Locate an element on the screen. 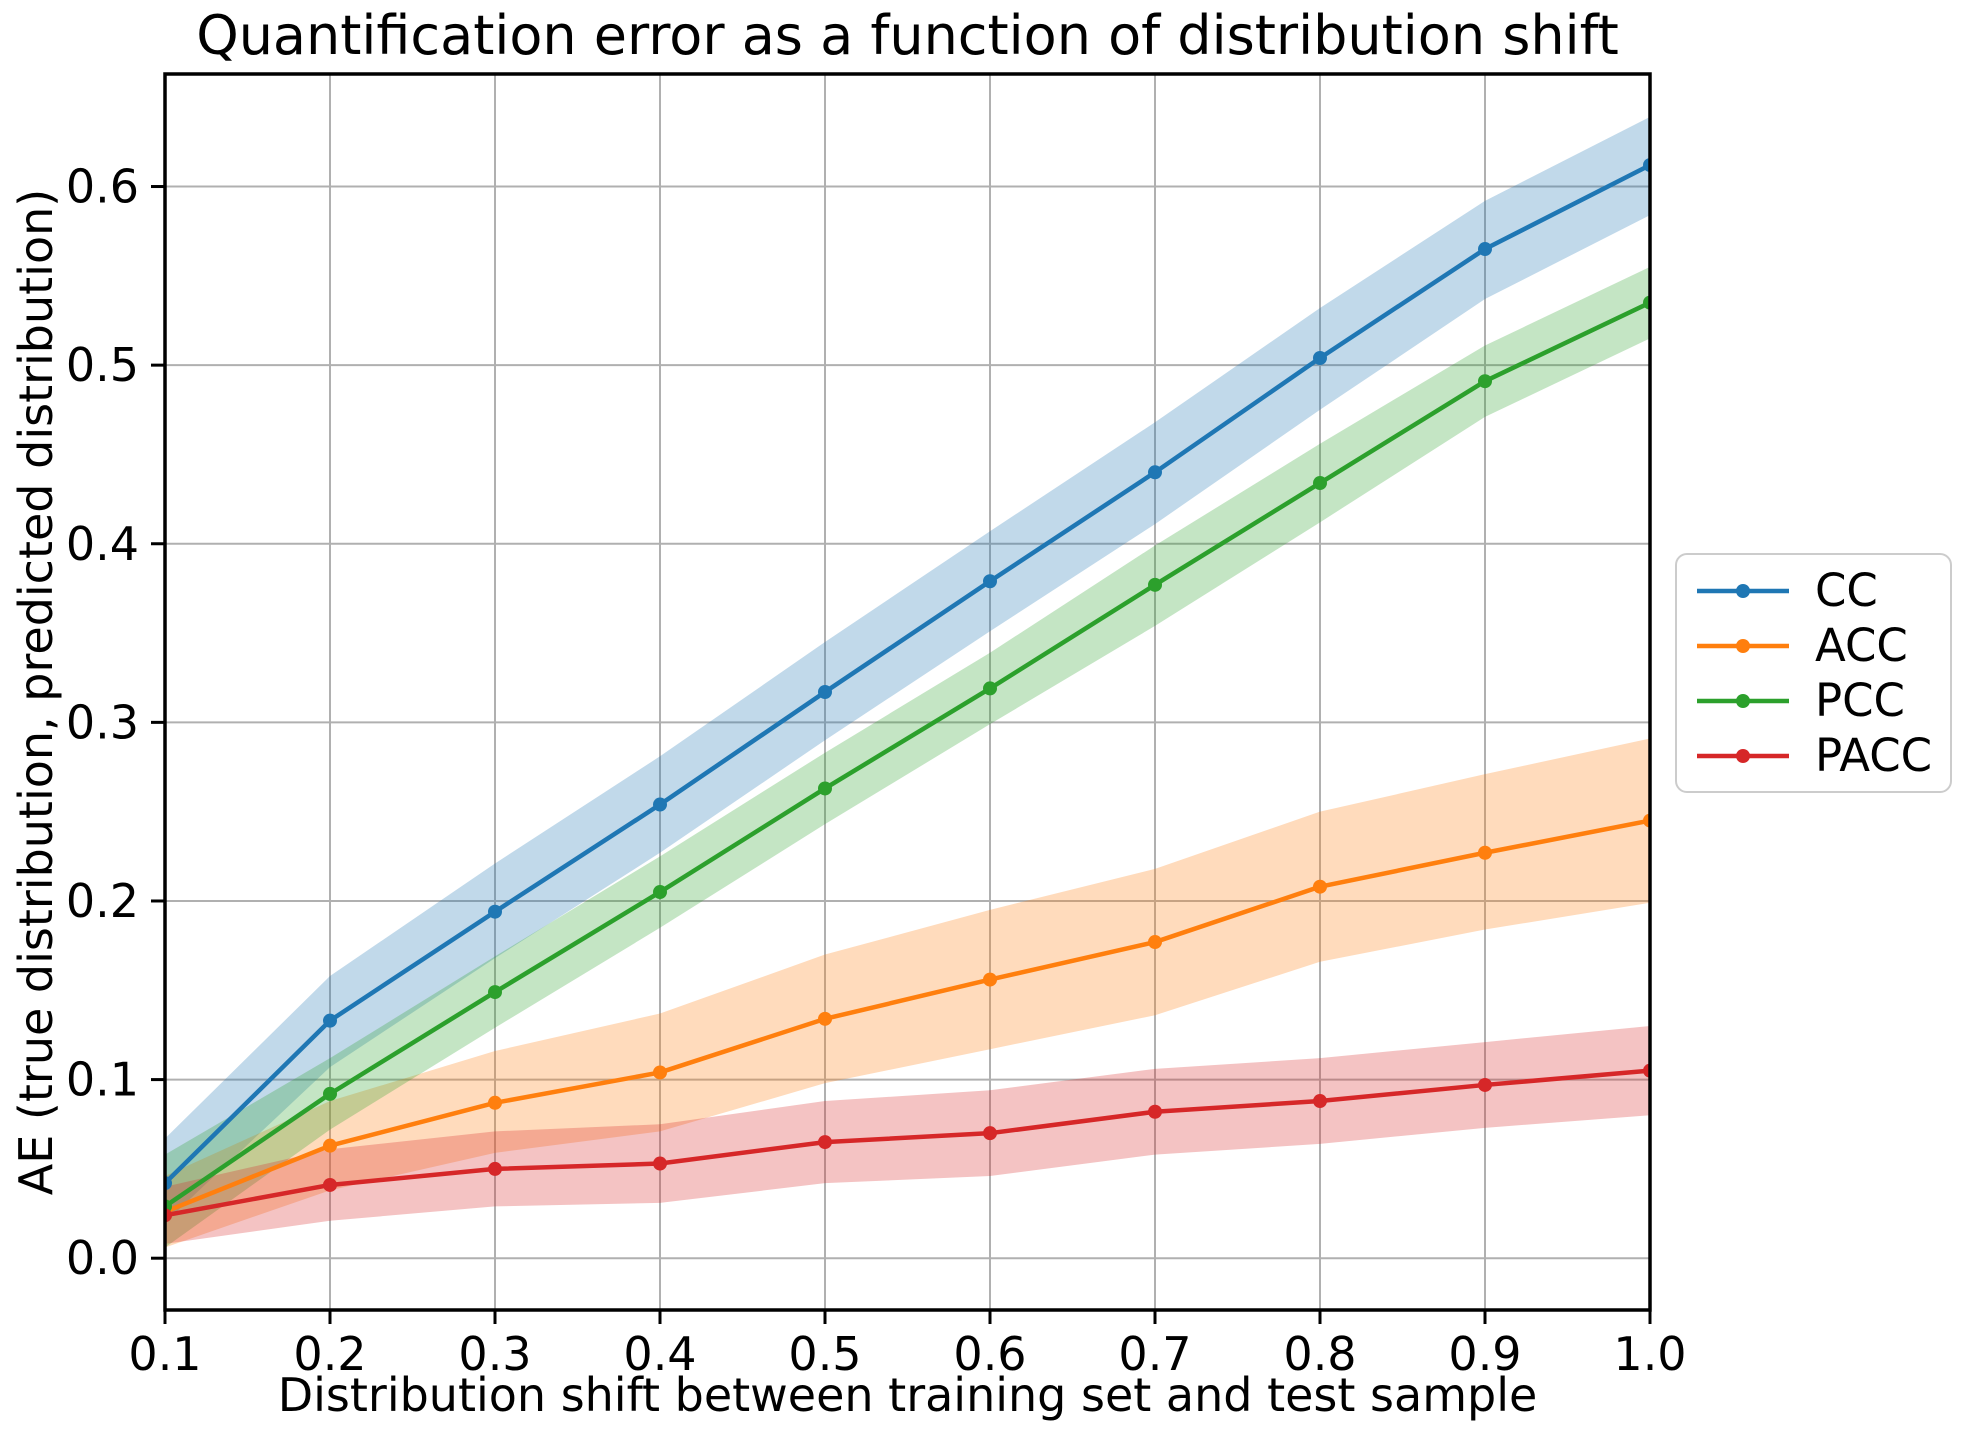 This screenshot has width=1969, height=1446. series-band-PACC is located at coordinates (907, 1135).